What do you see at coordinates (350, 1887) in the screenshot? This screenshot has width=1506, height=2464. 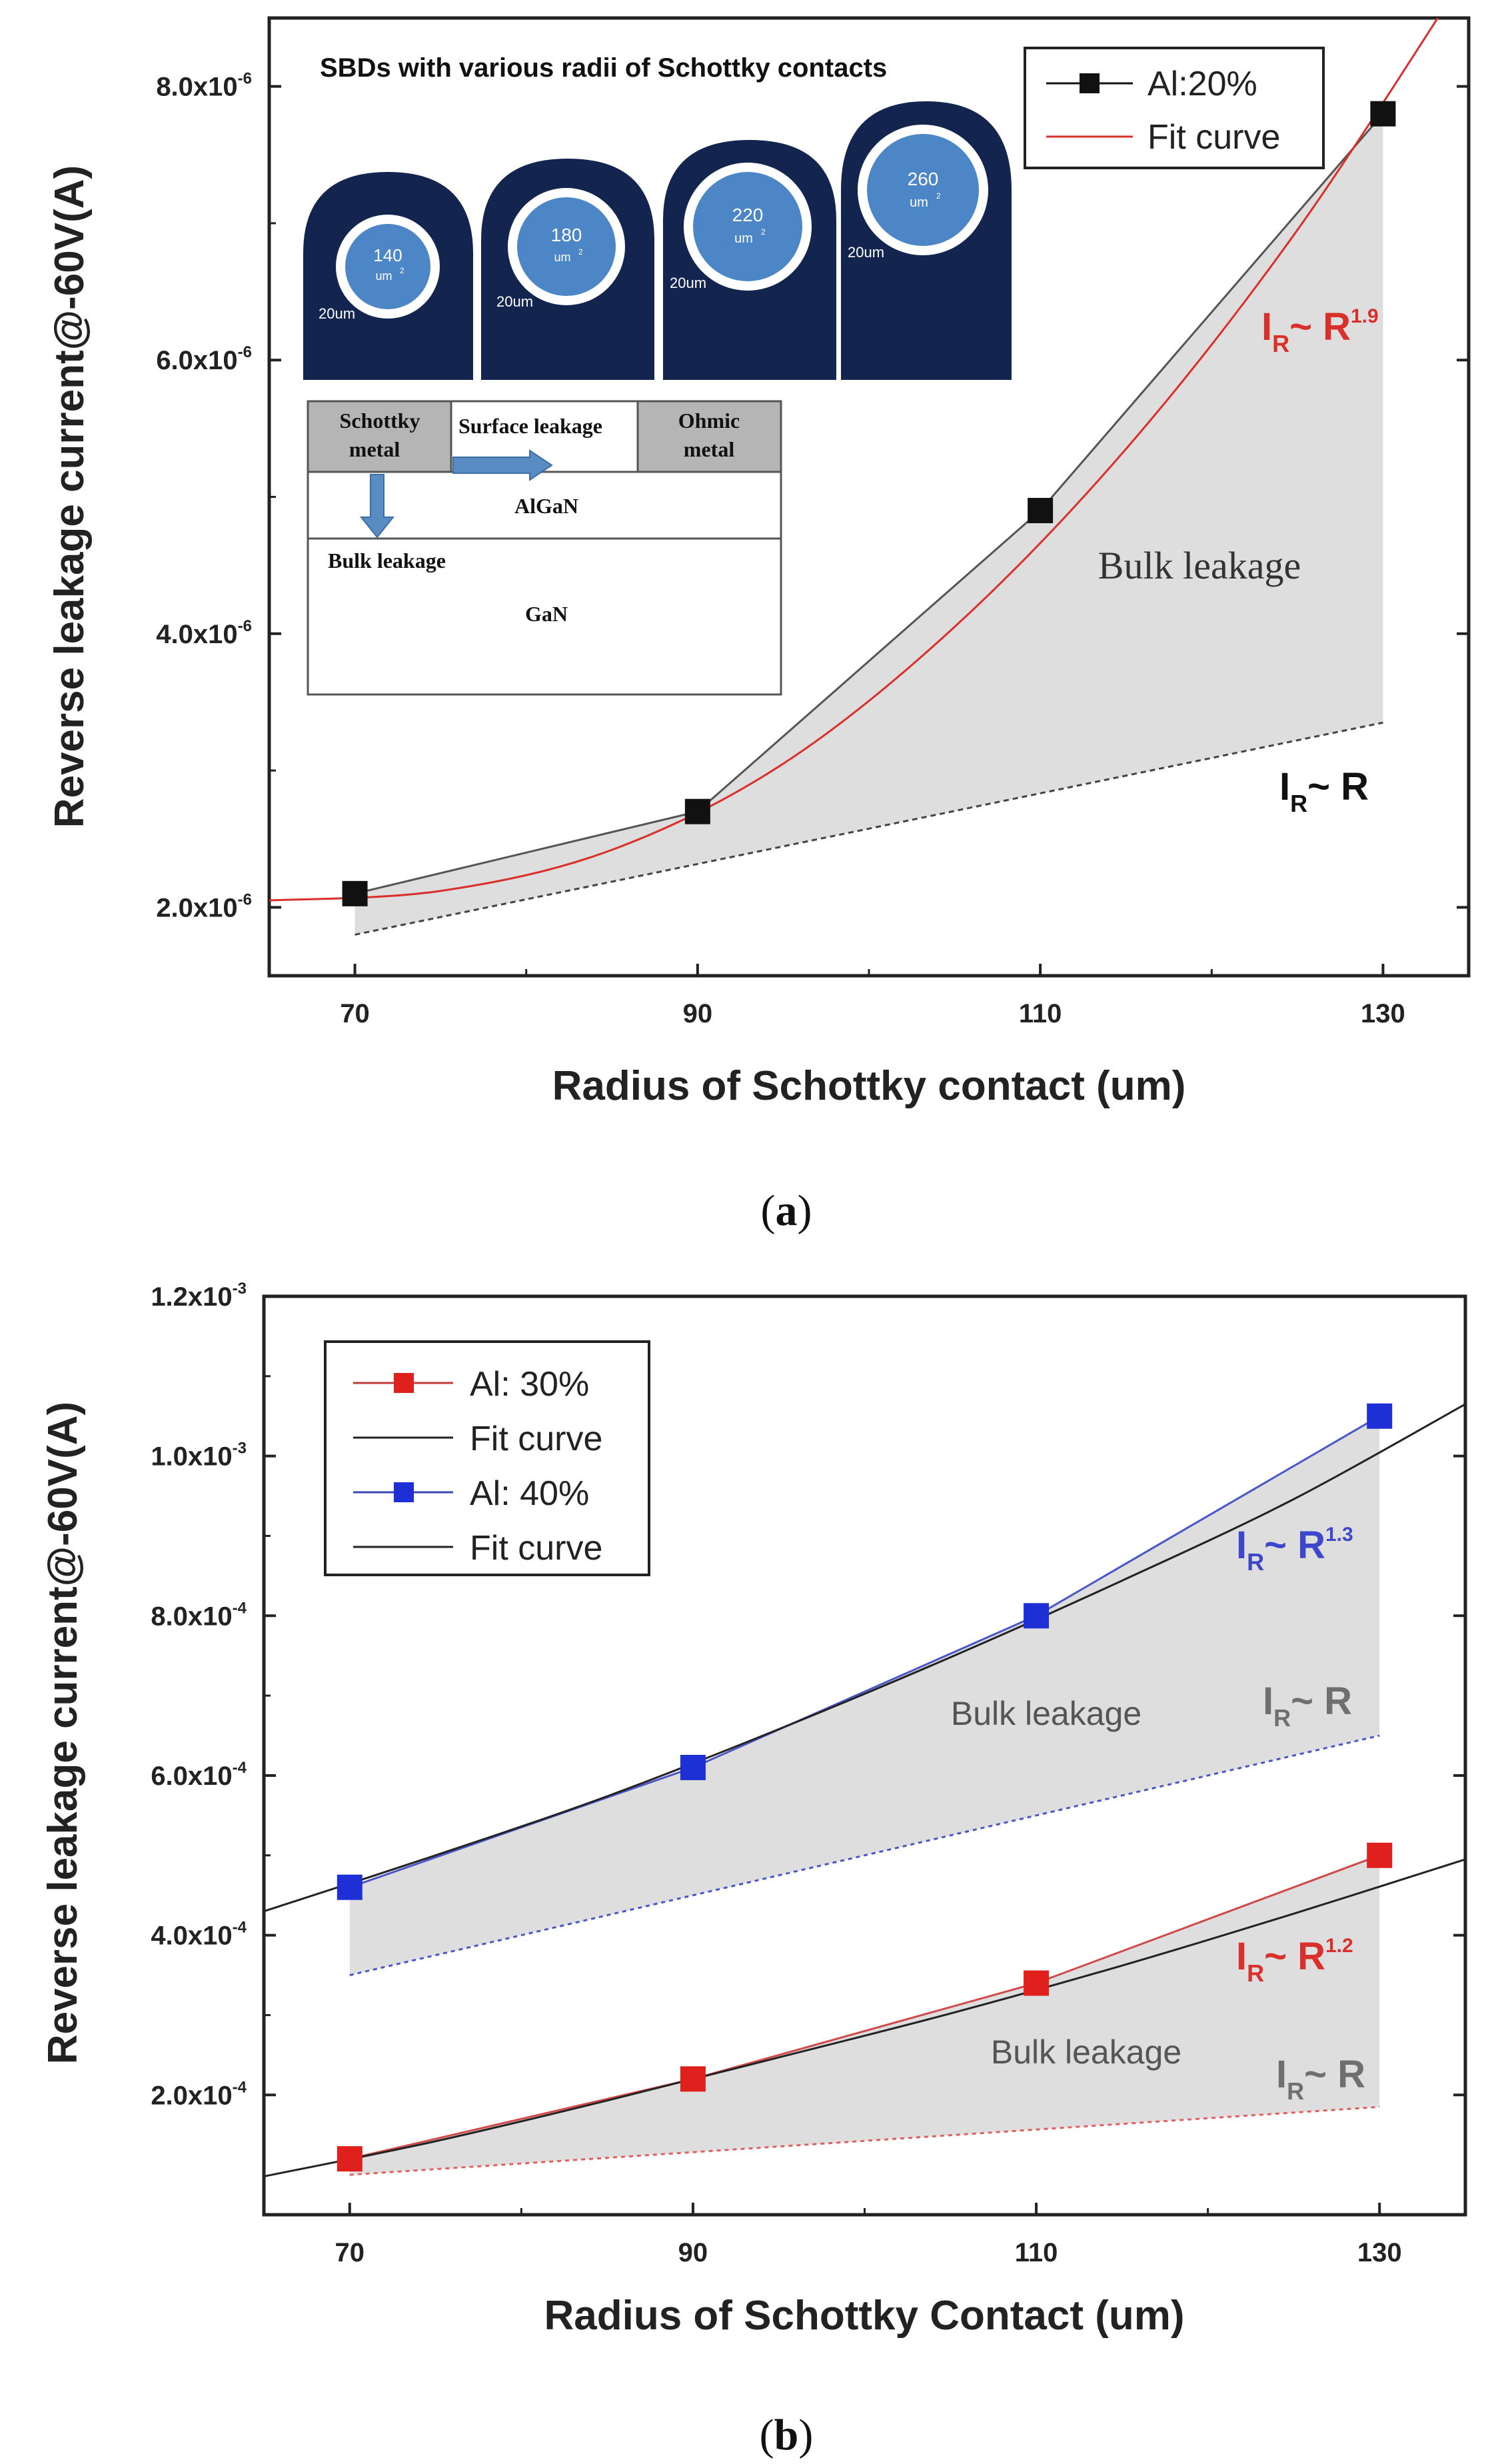 I see `data-point-al40` at bounding box center [350, 1887].